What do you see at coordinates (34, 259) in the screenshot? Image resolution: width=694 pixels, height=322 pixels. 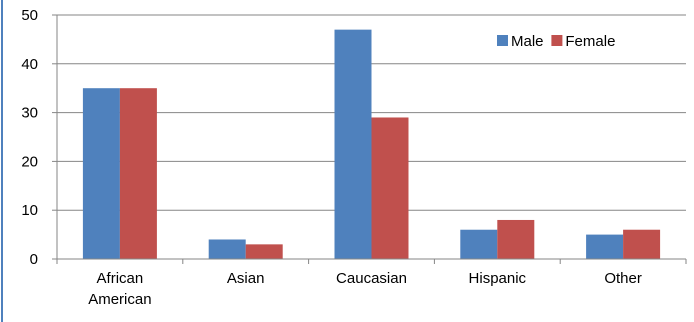 I see `y-tick-label: 0` at bounding box center [34, 259].